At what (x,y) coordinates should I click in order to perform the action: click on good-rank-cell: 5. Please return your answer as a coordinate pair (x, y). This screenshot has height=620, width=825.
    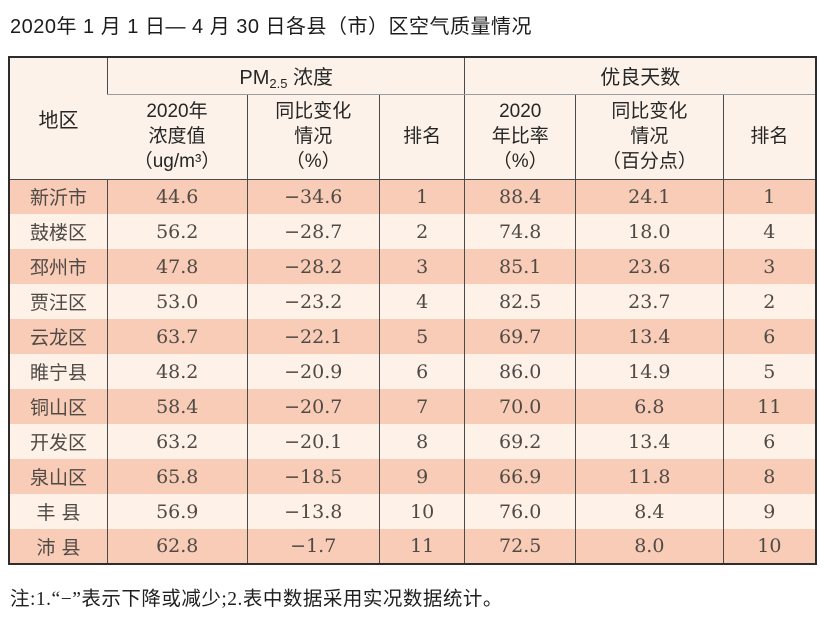
    Looking at the image, I should click on (769, 371).